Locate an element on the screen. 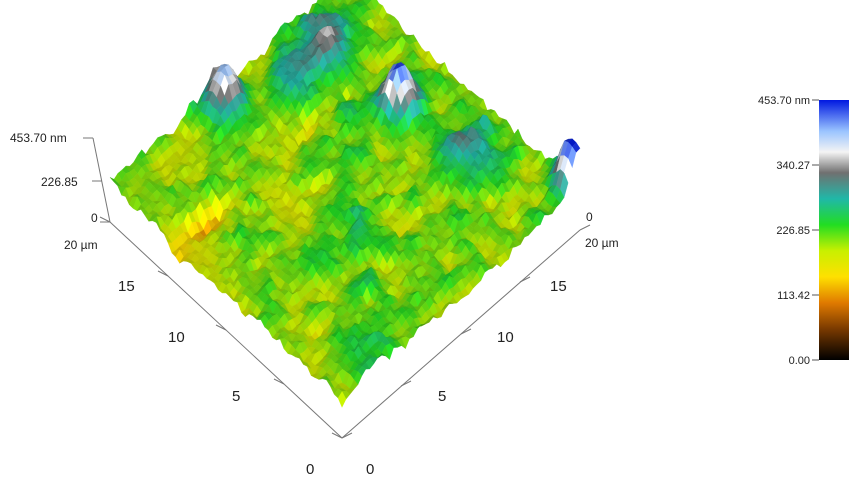 This screenshot has width=849, height=479. x-tick-label-10: 10 is located at coordinates (505, 337).